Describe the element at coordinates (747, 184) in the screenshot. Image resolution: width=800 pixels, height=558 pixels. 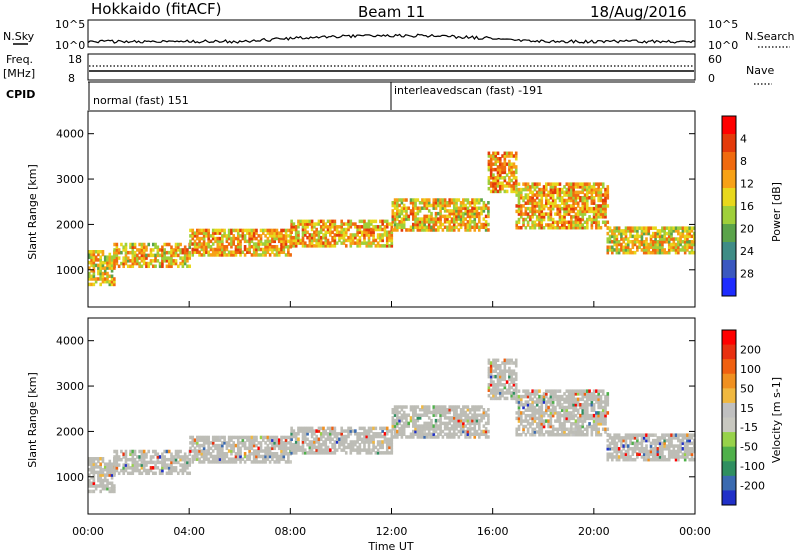
I see `colorbar-tick-label: 12` at that location.